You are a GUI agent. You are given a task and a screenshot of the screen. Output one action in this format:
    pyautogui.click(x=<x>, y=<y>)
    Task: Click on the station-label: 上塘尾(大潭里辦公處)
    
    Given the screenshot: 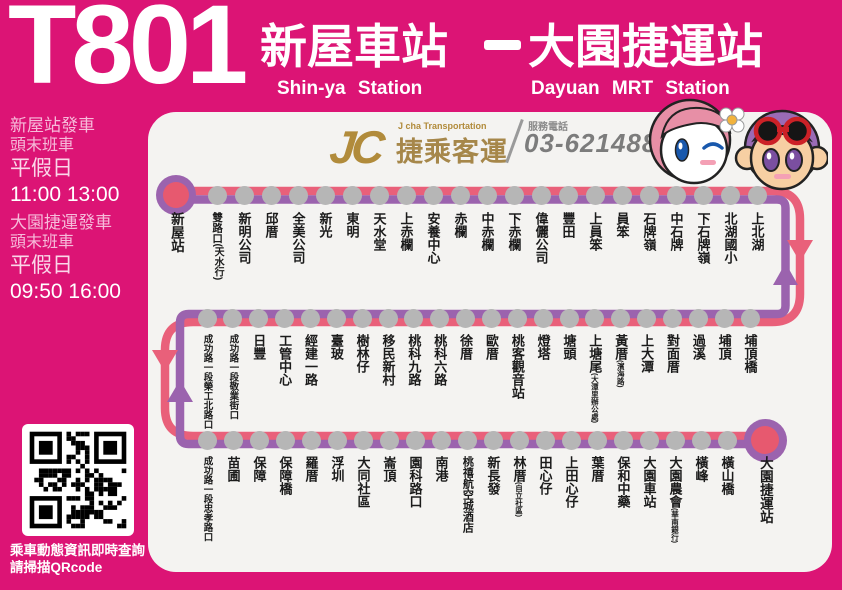 What is the action you would take?
    pyautogui.click(x=595, y=378)
    